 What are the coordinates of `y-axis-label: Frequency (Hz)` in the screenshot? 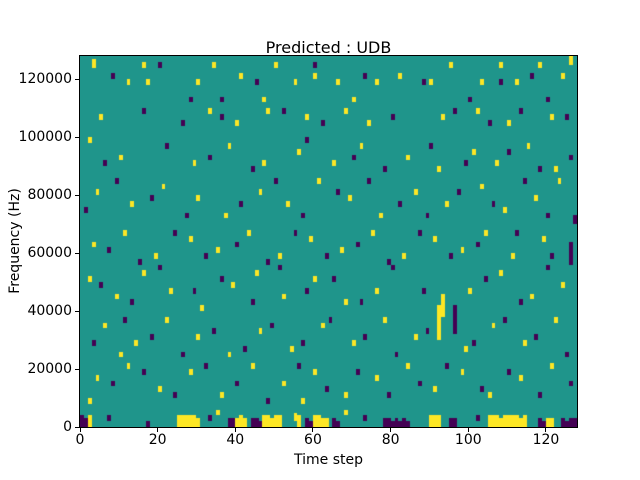 It's located at (15, 241).